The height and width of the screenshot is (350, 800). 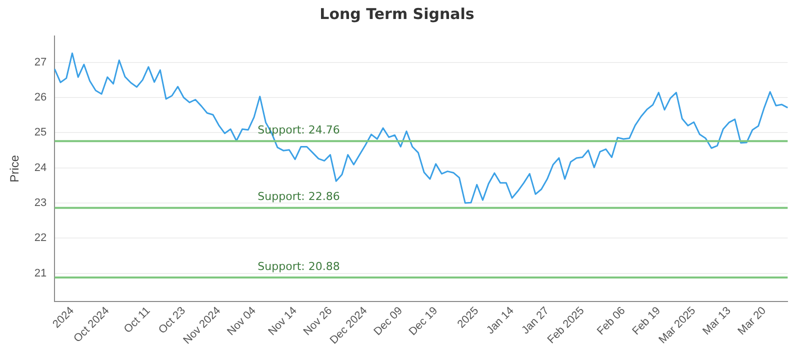 I want to click on x-tick-label: Mar 13, so click(x=717, y=321).